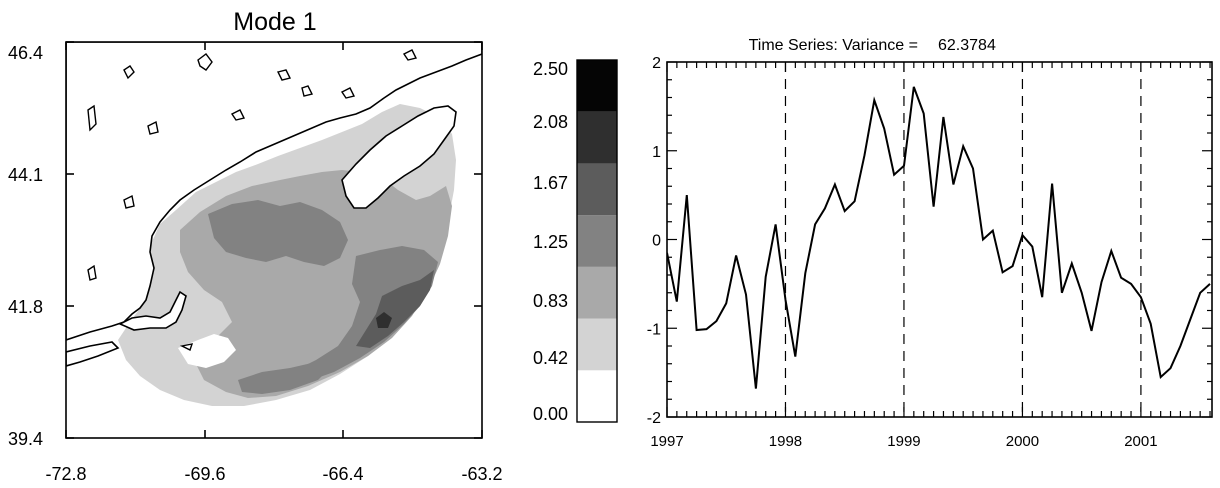 This screenshot has width=1220, height=488. I want to click on colorbar-frame, so click(597, 241).